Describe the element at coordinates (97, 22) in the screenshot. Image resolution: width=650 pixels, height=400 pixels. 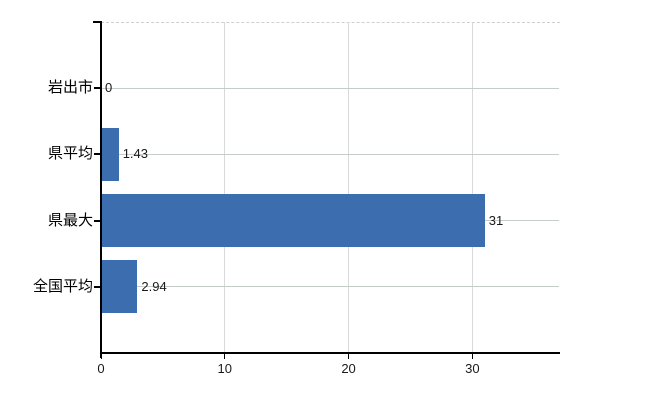
I see `y-axis-top-tick` at that location.